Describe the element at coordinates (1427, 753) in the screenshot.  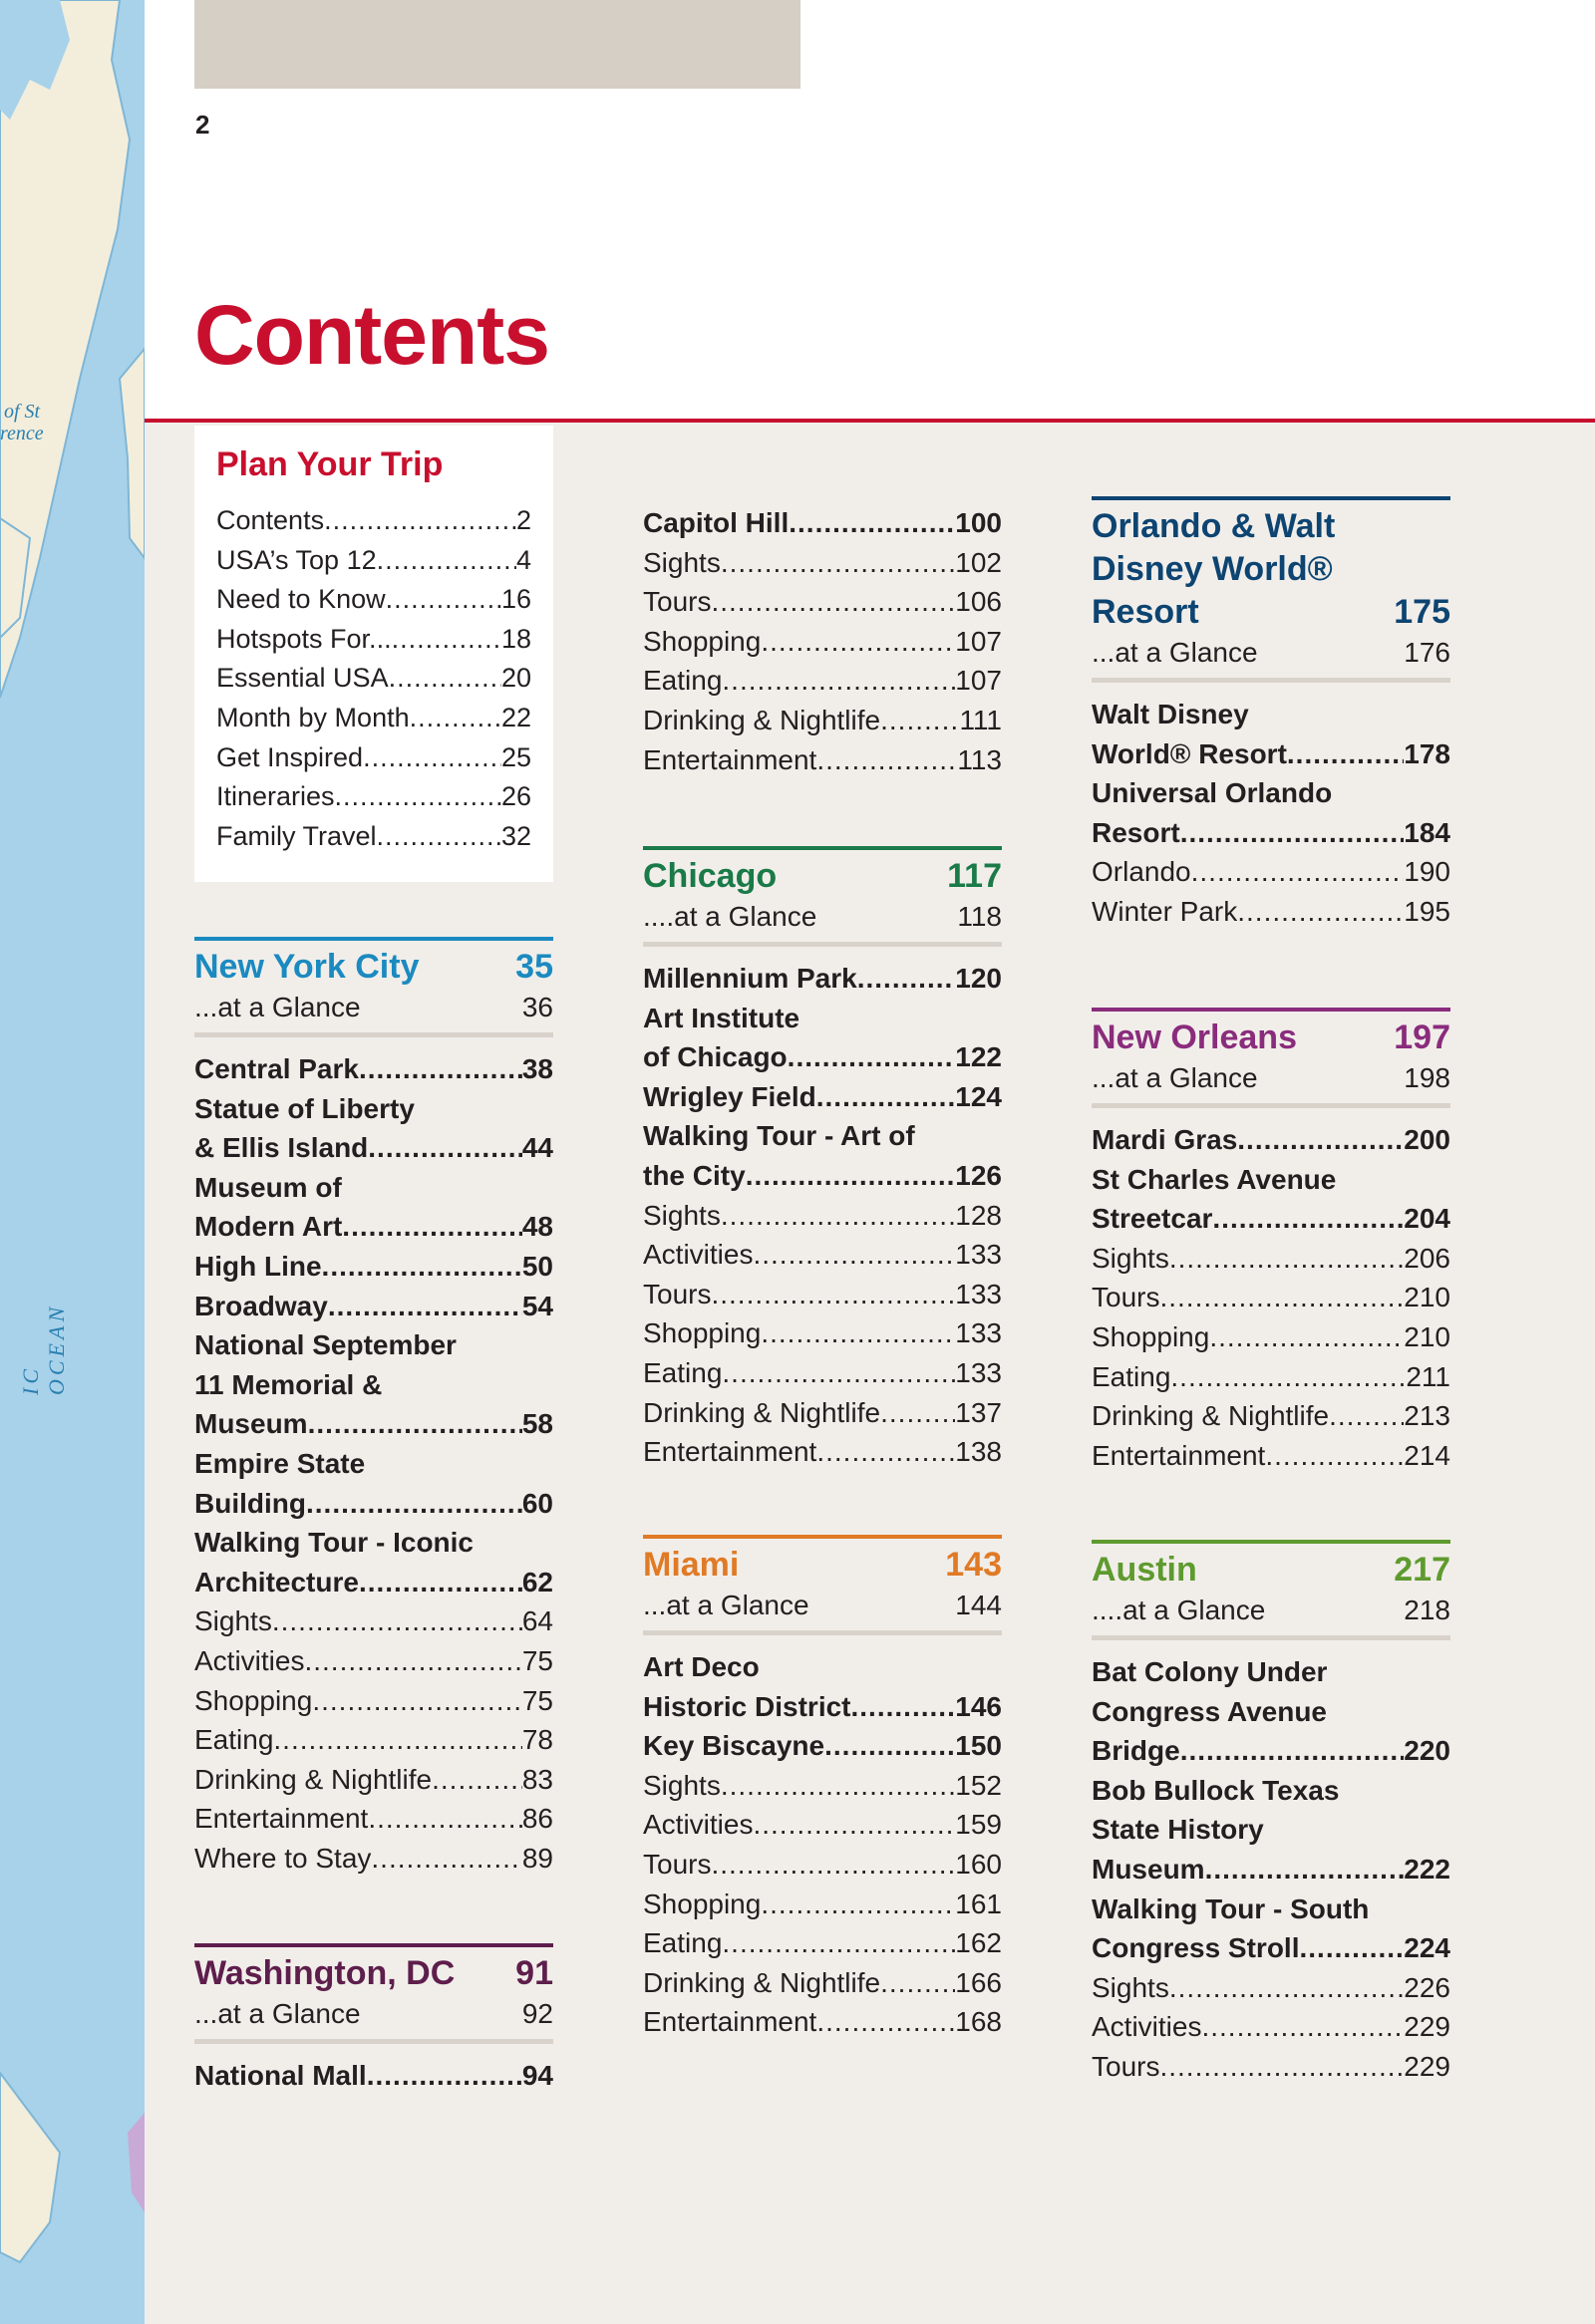
I see `entry-page: 178` at that location.